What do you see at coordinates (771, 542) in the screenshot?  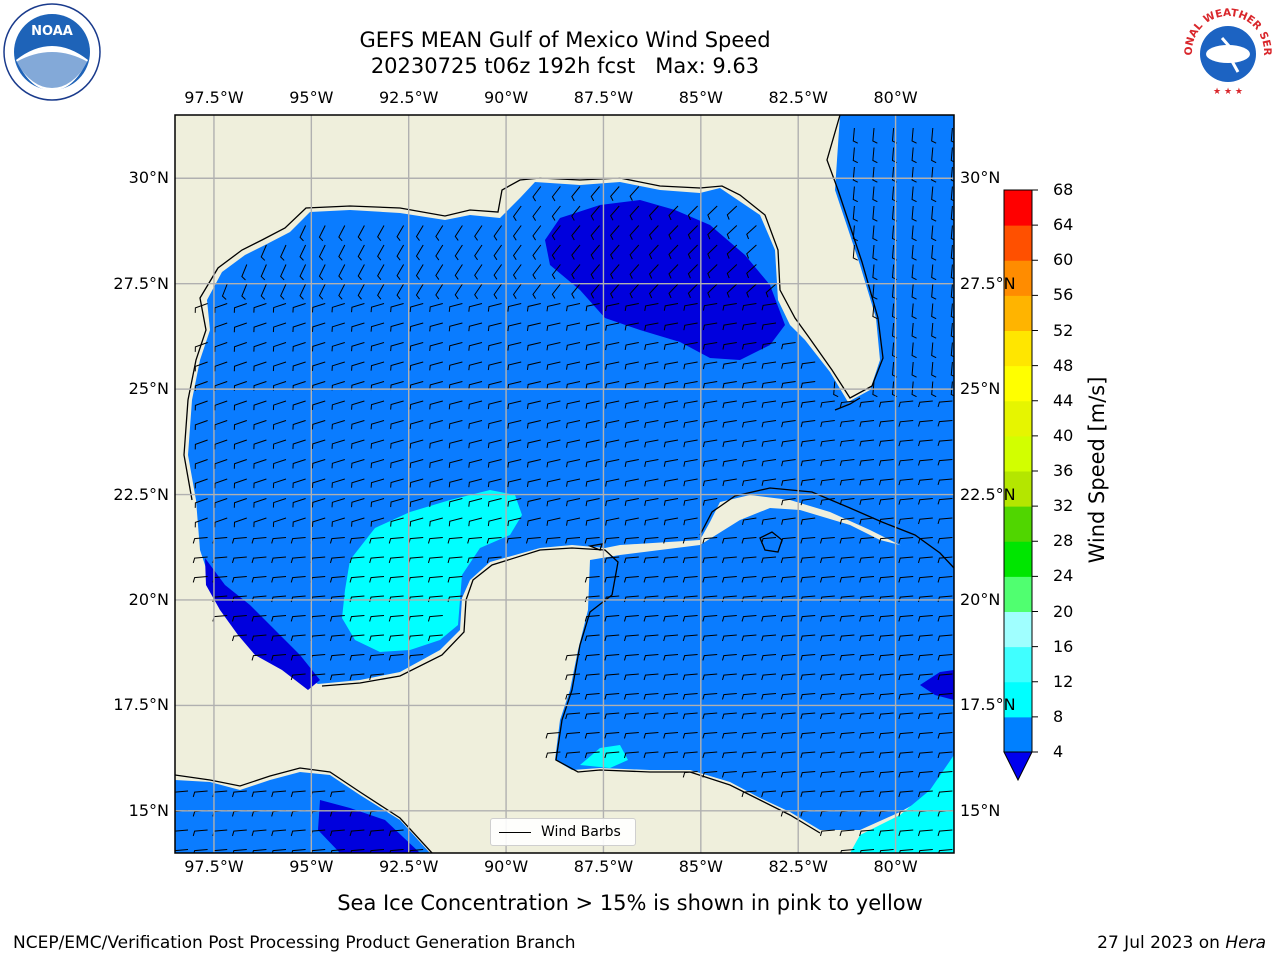 I see `isla-juventud` at bounding box center [771, 542].